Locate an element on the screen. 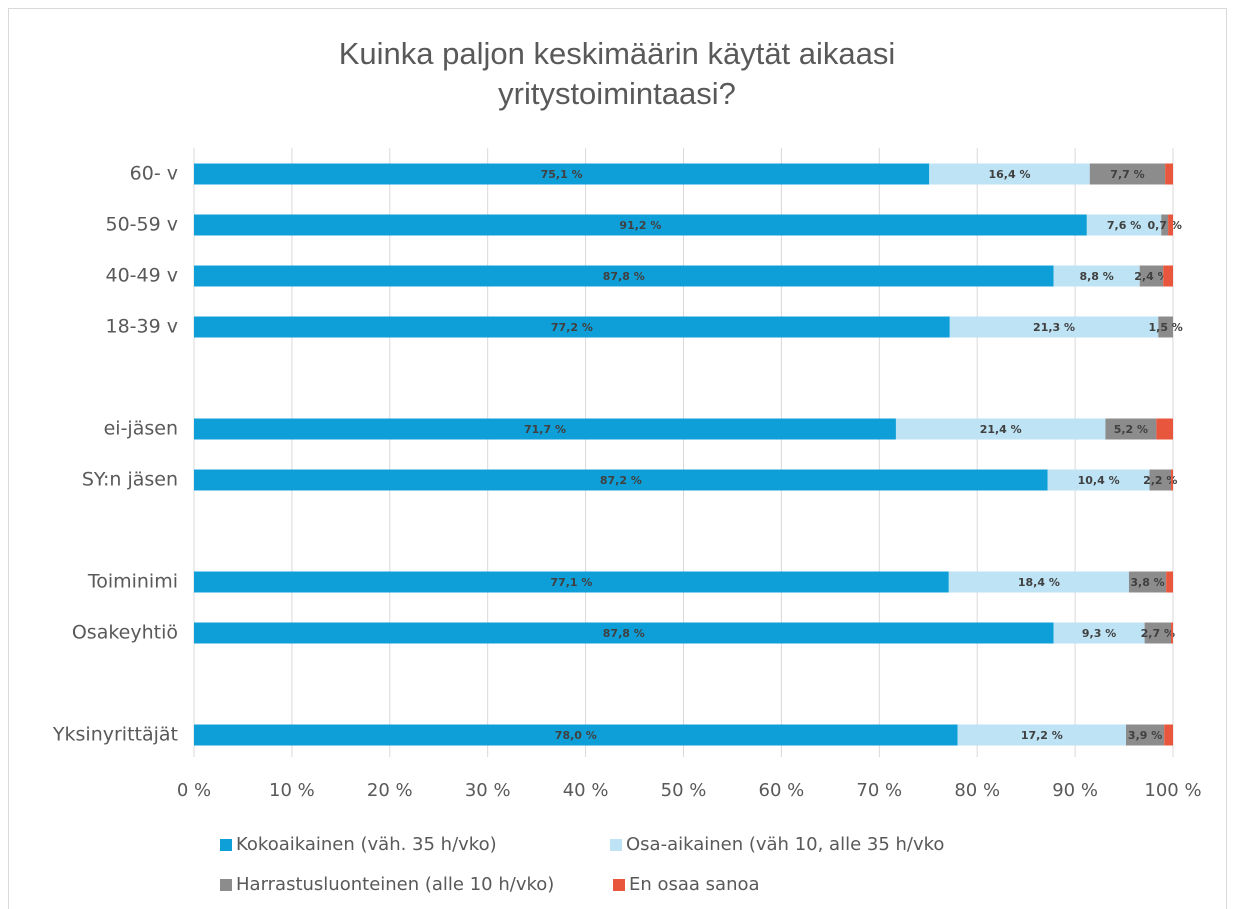 This screenshot has width=1234, height=909. y-tick-label: Yksinyrittäjät is located at coordinates (115, 735).